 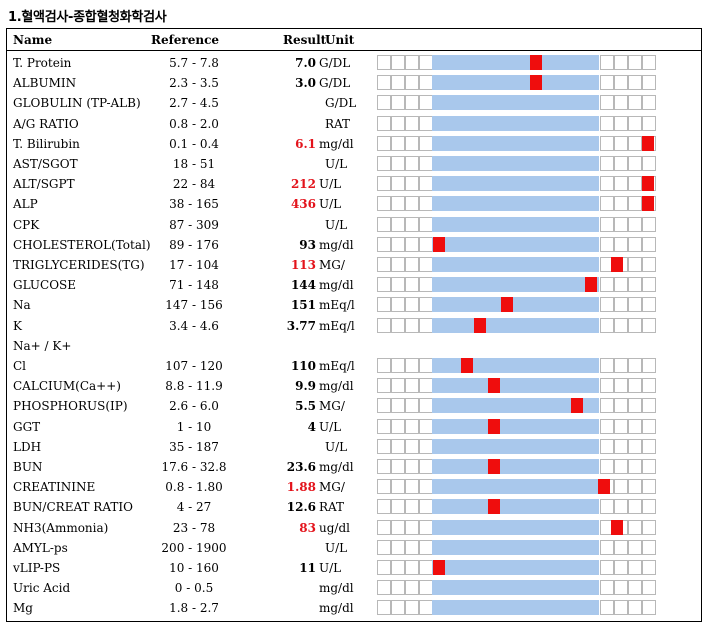 I want to click on table-row: GGT 1 - 10 4 U/L, so click(x=354, y=427).